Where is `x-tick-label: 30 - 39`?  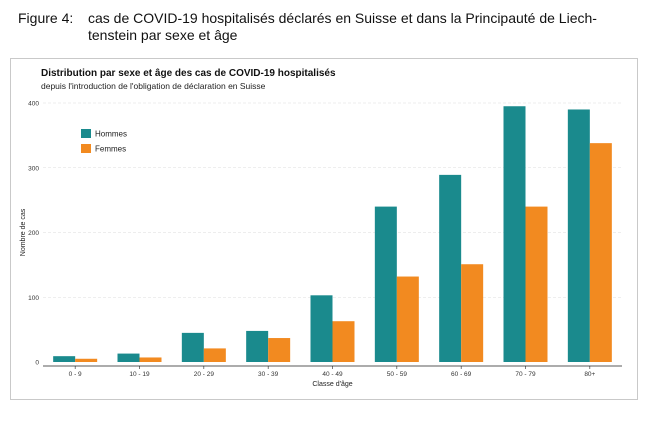
x-tick-label: 30 - 39 is located at coordinates (268, 374).